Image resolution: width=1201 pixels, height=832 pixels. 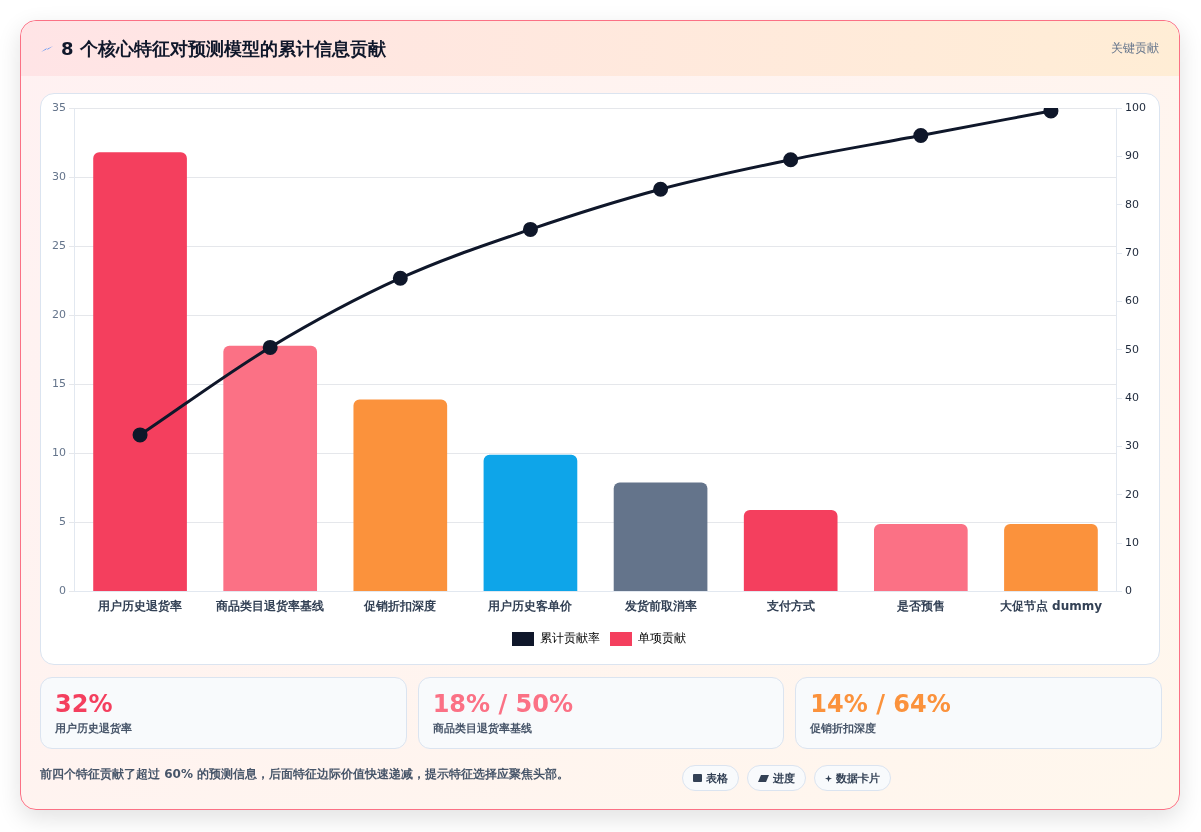 I want to click on x-tick-label: 发货前取消率, so click(x=660, y=605).